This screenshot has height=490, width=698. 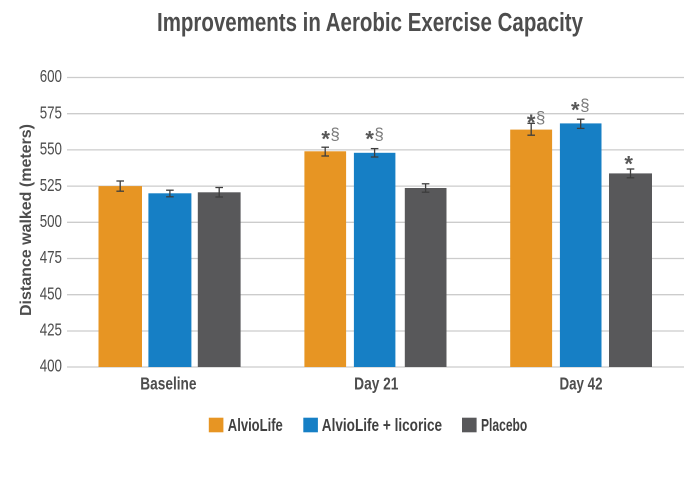 What do you see at coordinates (51, 293) in the screenshot?
I see `svg-text: 450` at bounding box center [51, 293].